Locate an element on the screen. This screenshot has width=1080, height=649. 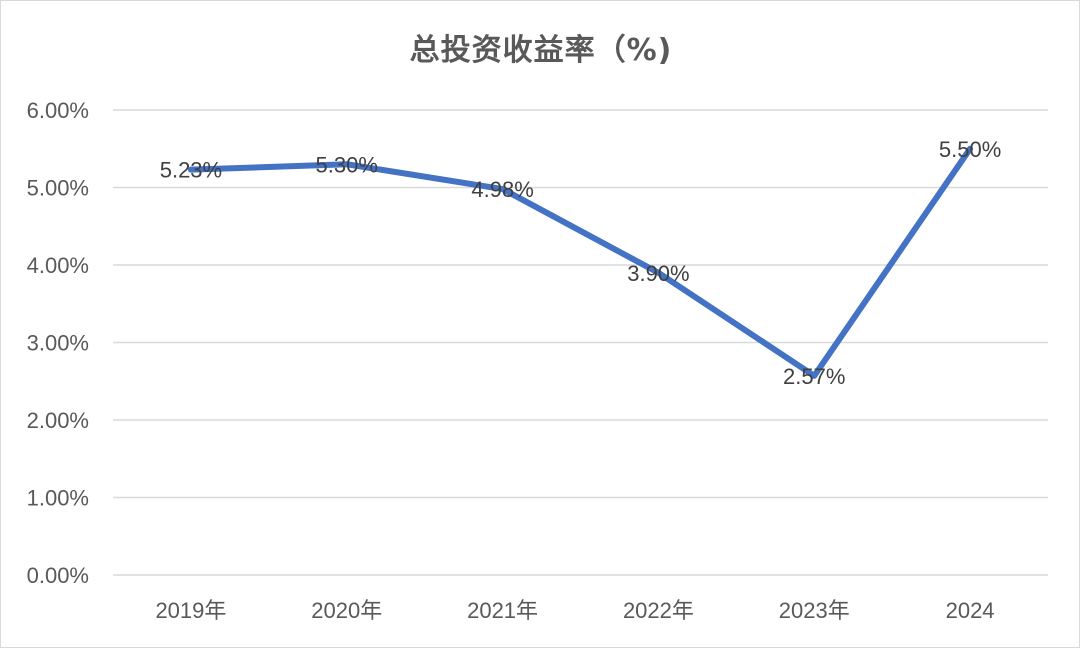
y-axis-ticks: 0.00% 1.00% 2.00% 3.00% 4.00% 5.00% 6.00% is located at coordinates (58, 343).